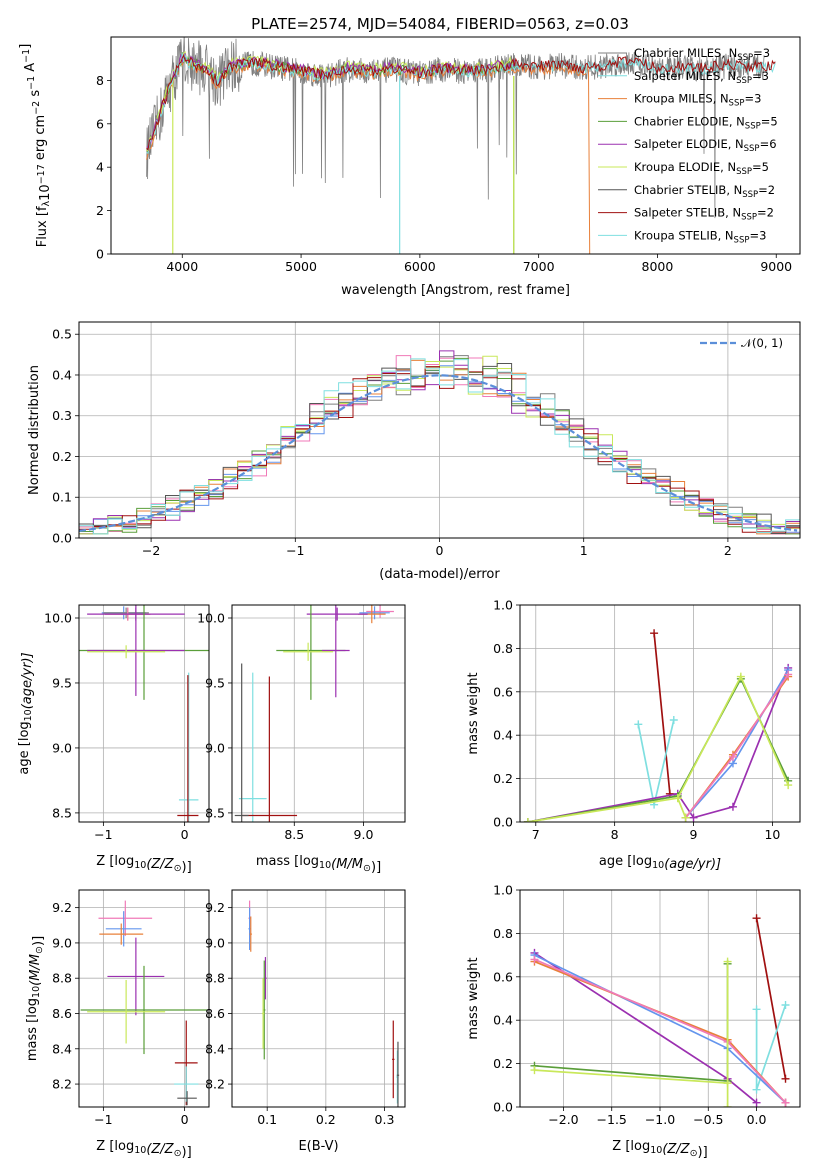 This screenshot has width=819, height=1174. I want to click on x-tick-label: 0.3, so click(385, 1119).